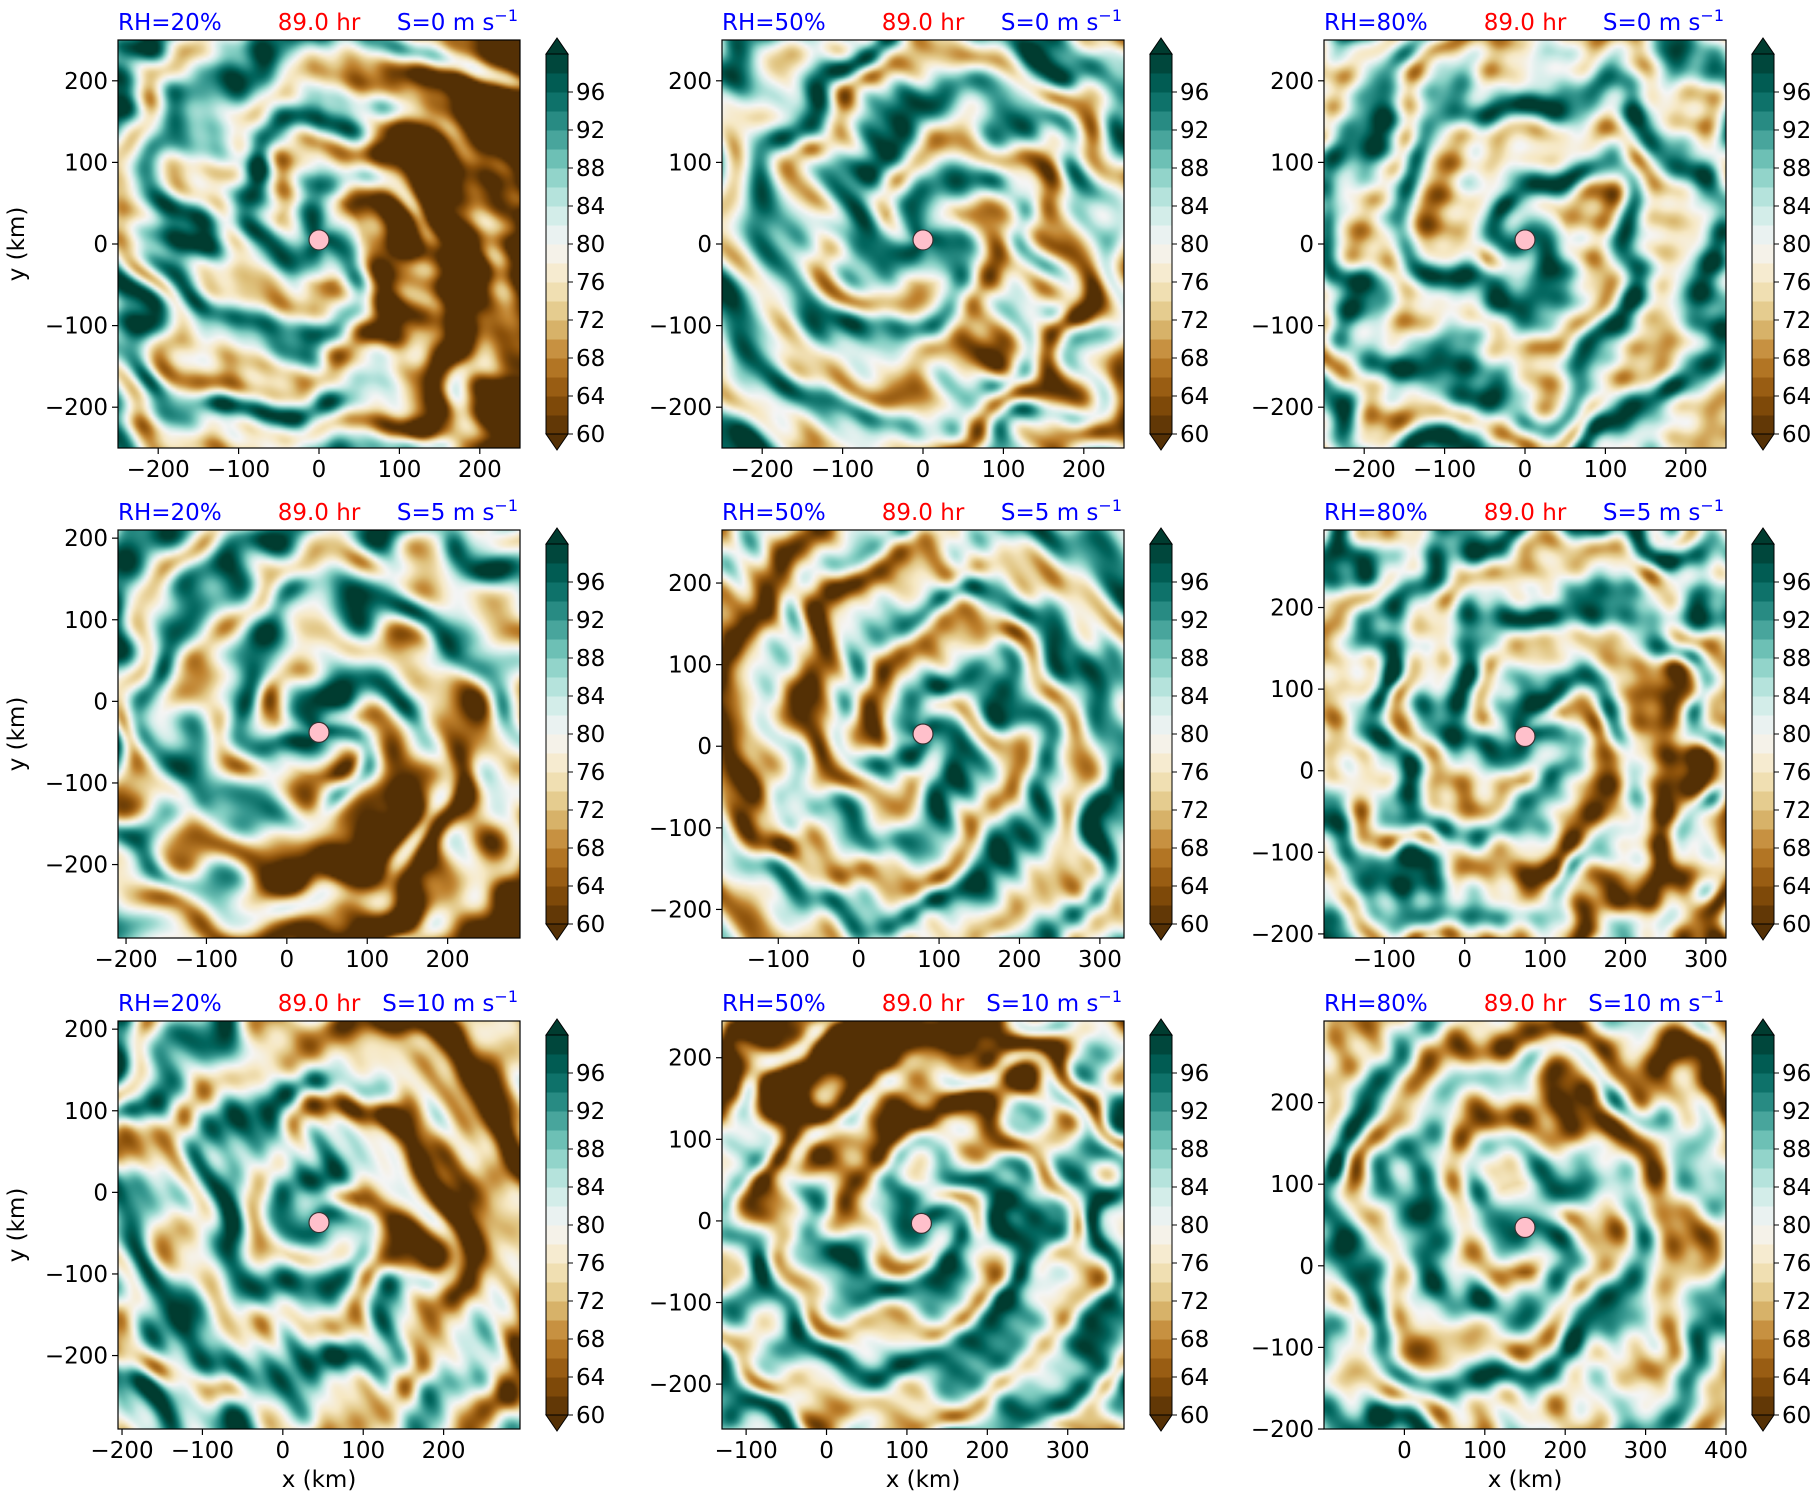  I want to click on axes-frame, so click(319, 1225).